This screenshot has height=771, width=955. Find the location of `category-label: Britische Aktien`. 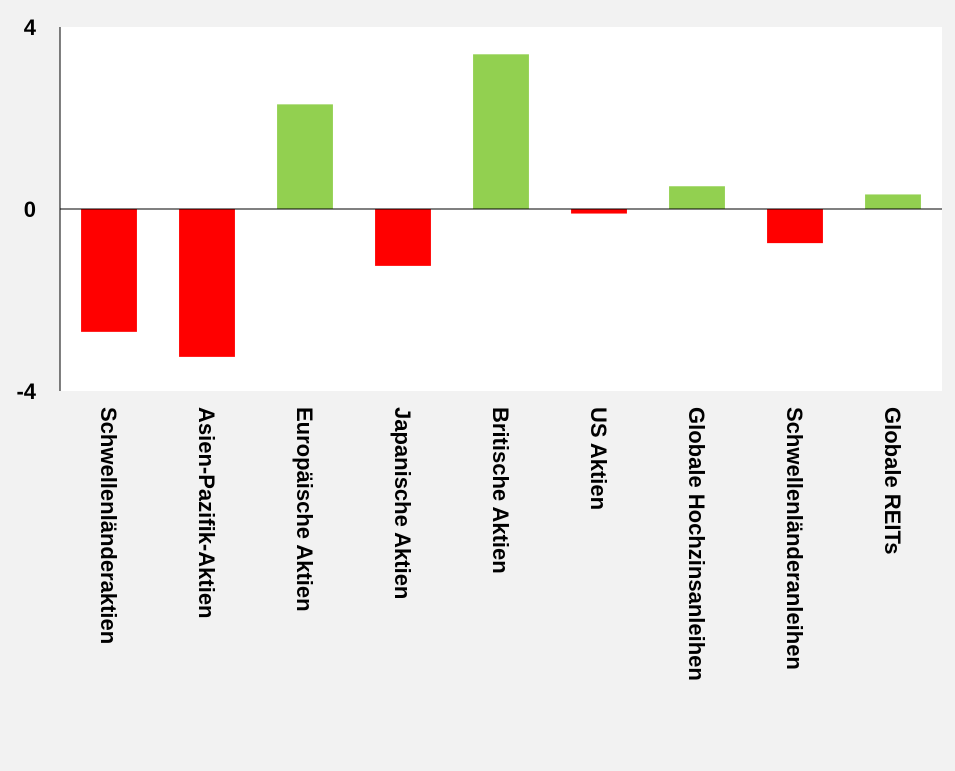

category-label: Britische Aktien is located at coordinates (500, 490).